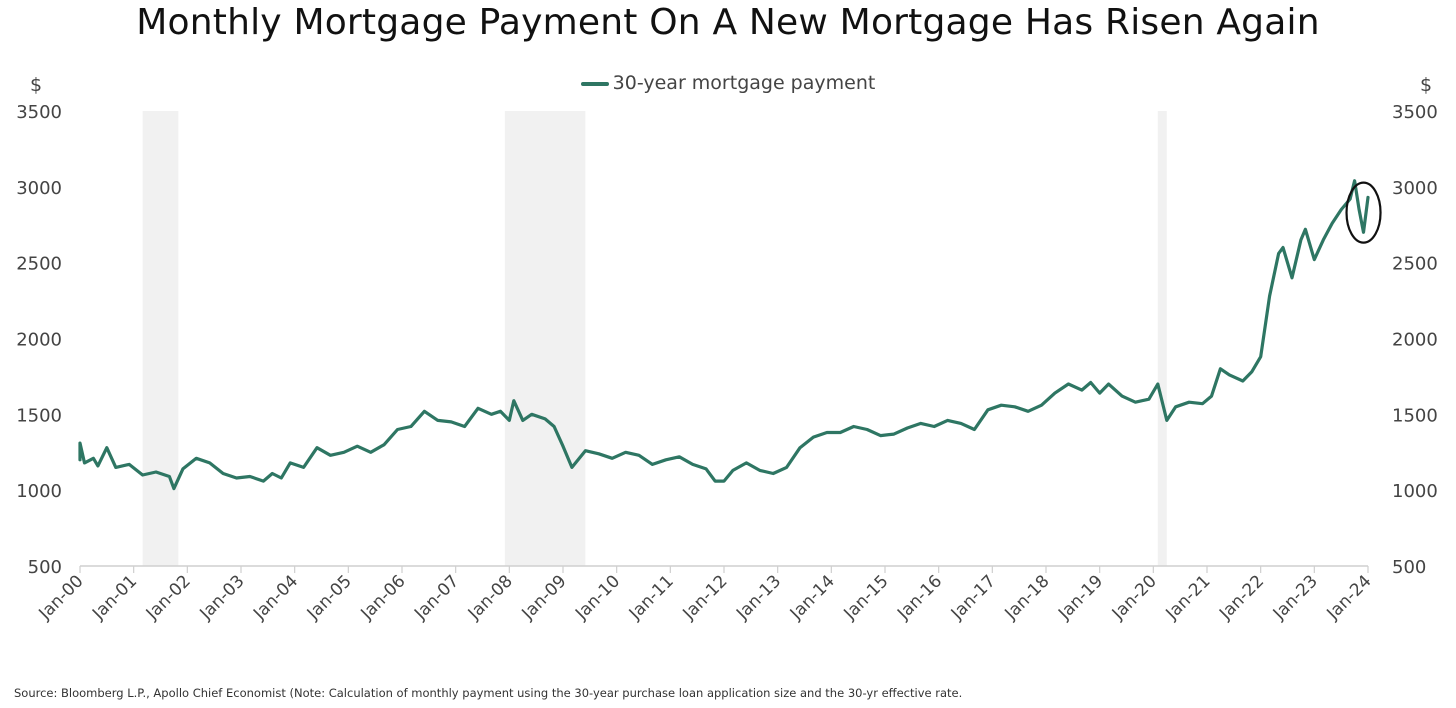 The height and width of the screenshot is (708, 1456). I want to click on legend: 30-year mortgage payment, so click(728, 83).